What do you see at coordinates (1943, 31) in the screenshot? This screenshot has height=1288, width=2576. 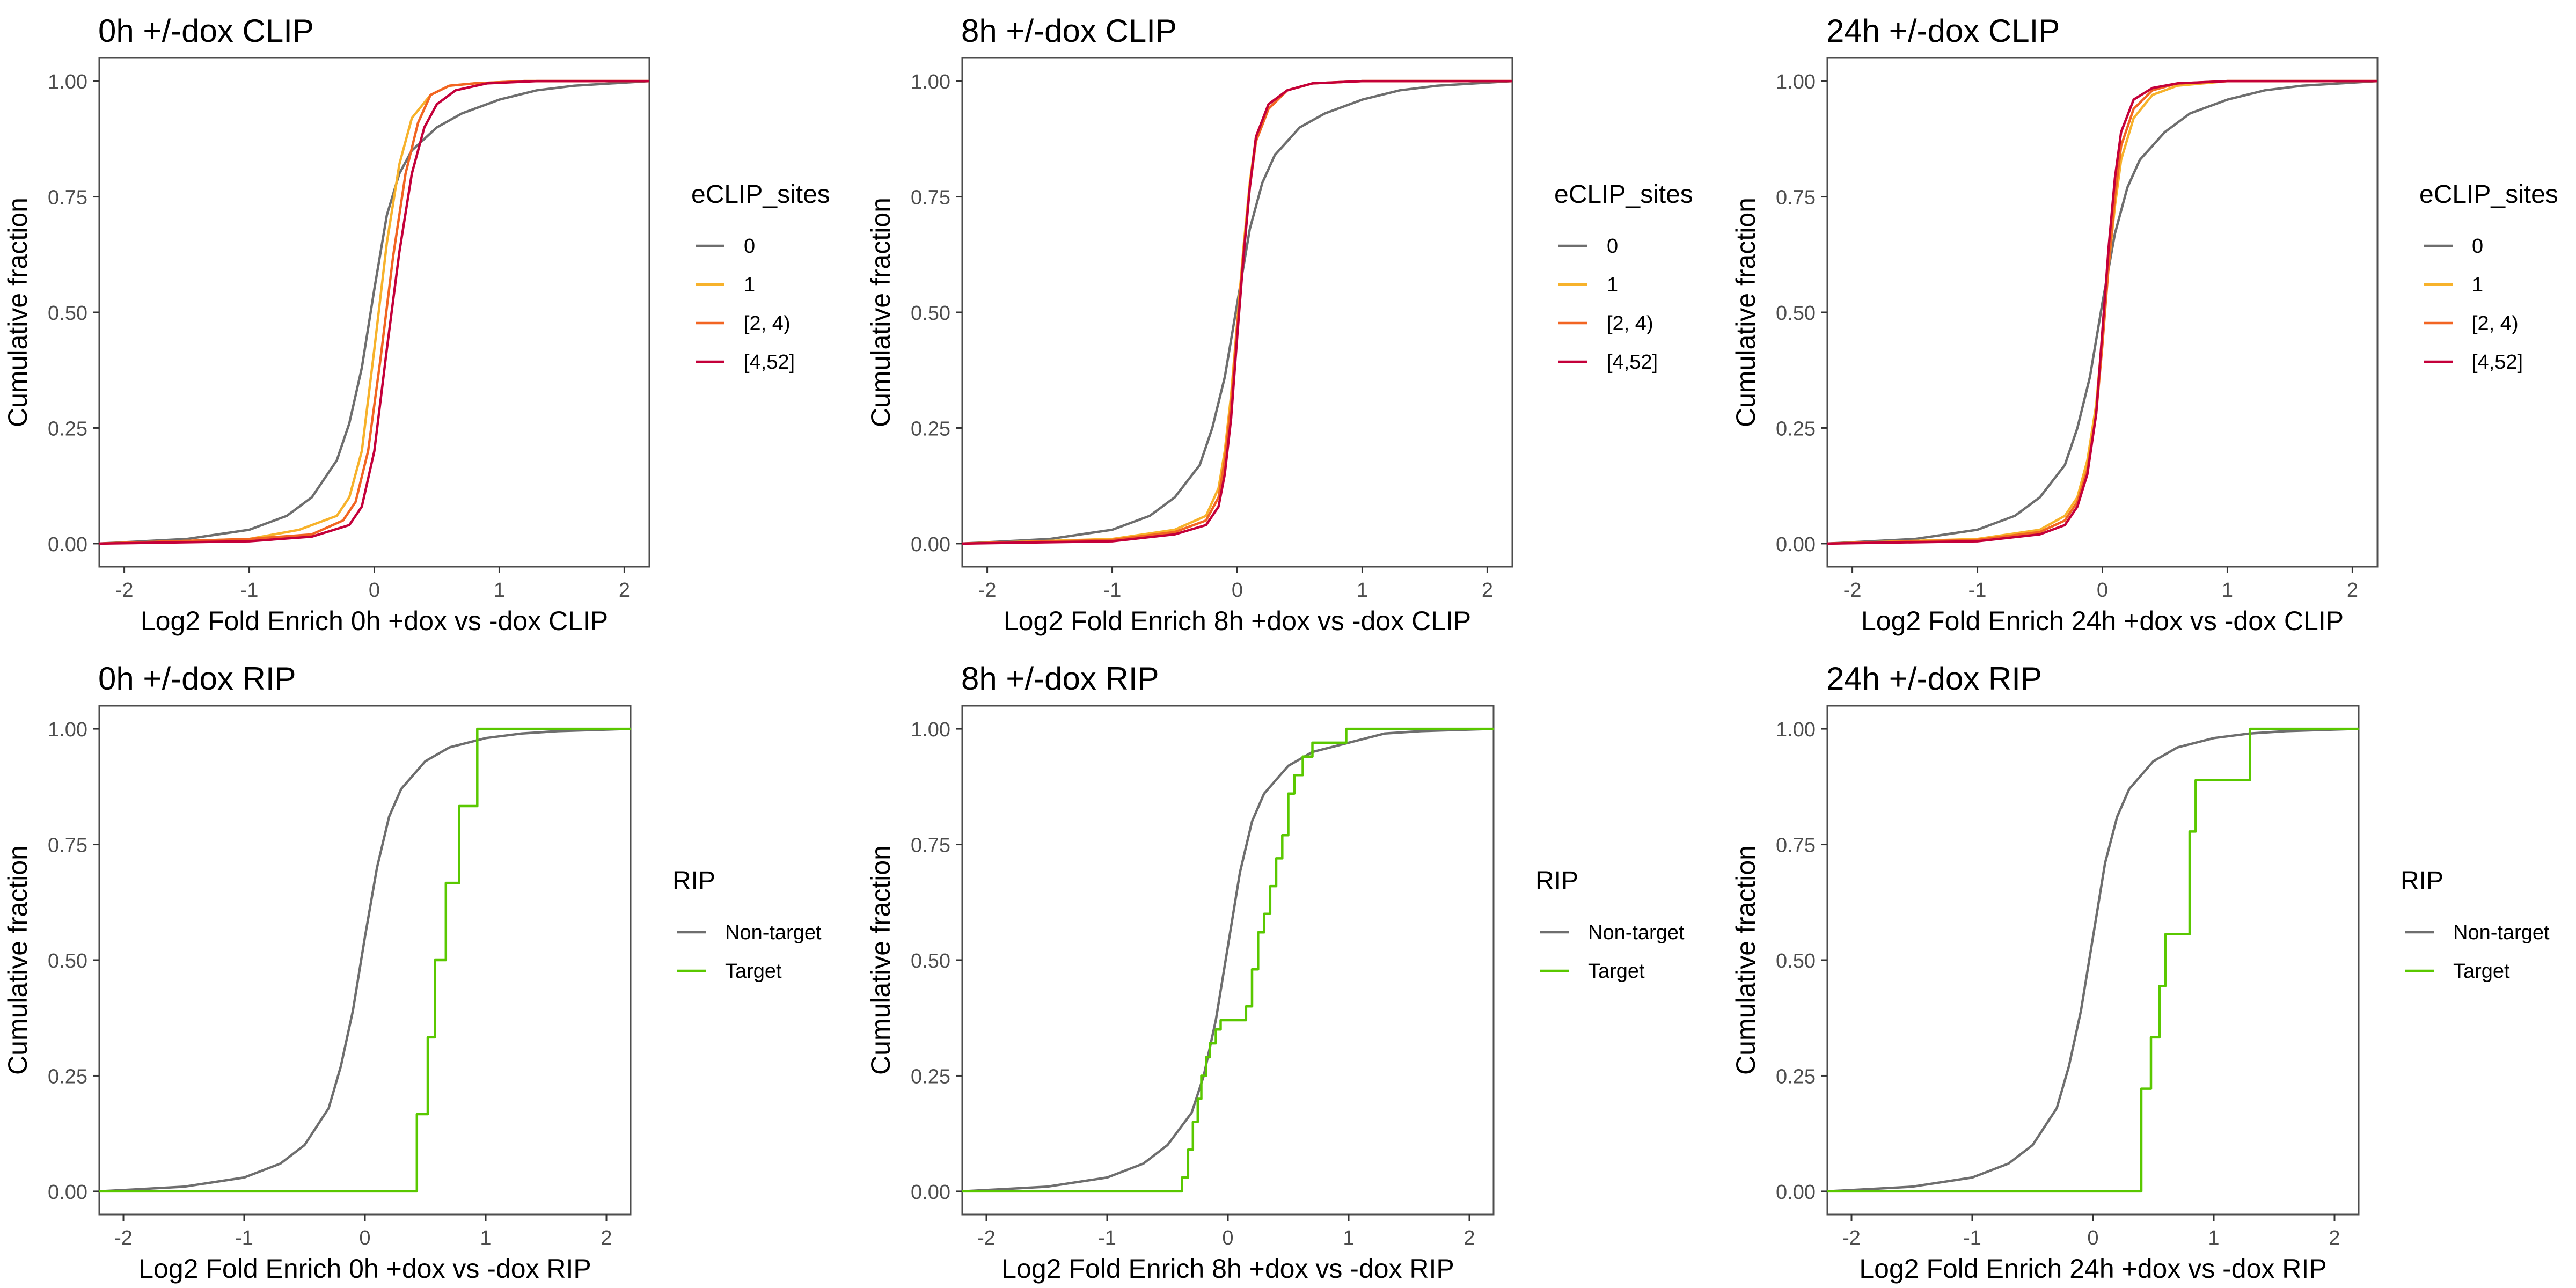 I see `chart-title: 24h +/-dox CLIP` at bounding box center [1943, 31].